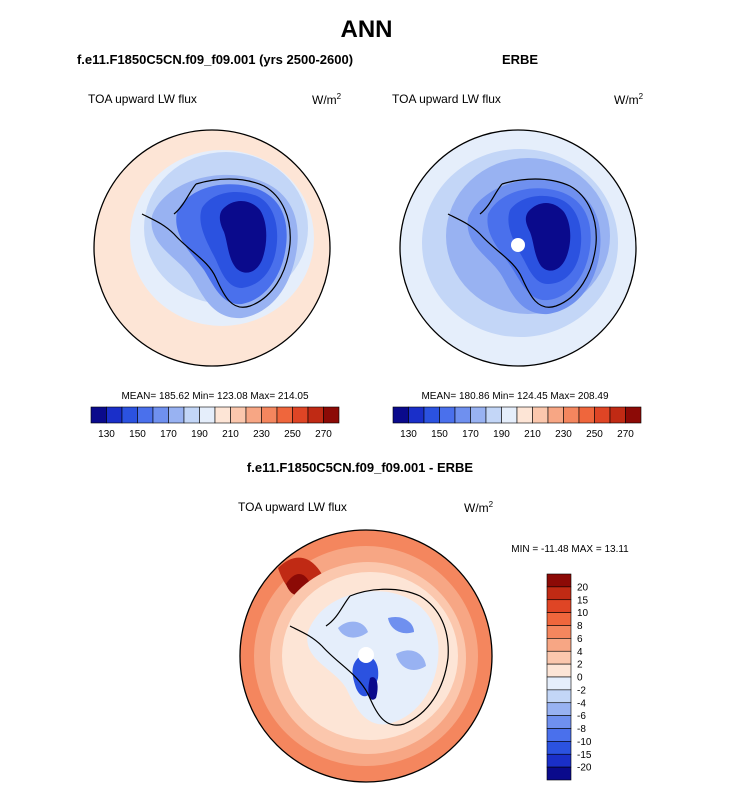 This screenshot has height=788, width=733. I want to click on panel-3-colorbar-tick-label: 8, so click(580, 626).